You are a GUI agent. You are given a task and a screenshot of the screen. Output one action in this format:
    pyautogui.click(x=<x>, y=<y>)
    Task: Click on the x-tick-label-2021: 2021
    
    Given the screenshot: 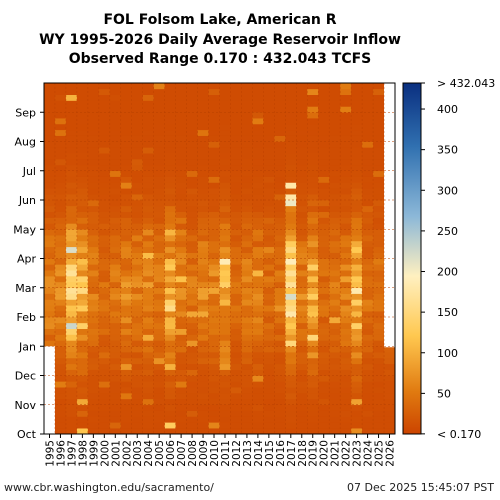 What is the action you would take?
    pyautogui.click(x=336, y=453)
    